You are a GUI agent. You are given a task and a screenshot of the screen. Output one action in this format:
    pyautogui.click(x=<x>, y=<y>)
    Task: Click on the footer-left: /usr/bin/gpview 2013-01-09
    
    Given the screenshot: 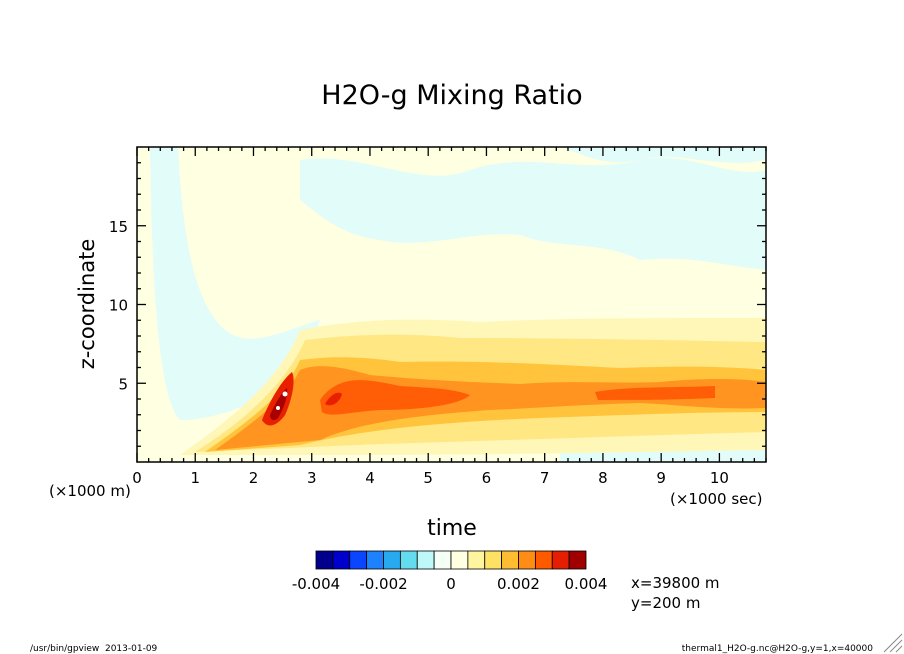 What is the action you would take?
    pyautogui.click(x=94, y=649)
    